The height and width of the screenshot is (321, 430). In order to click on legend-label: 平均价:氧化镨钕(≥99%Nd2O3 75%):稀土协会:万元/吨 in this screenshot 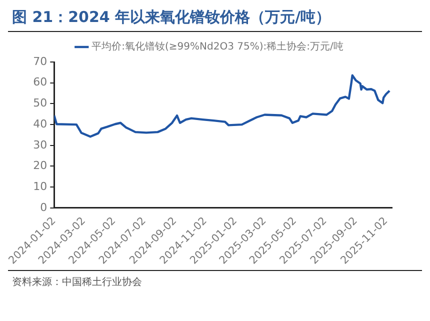, I will do `click(218, 46)`.